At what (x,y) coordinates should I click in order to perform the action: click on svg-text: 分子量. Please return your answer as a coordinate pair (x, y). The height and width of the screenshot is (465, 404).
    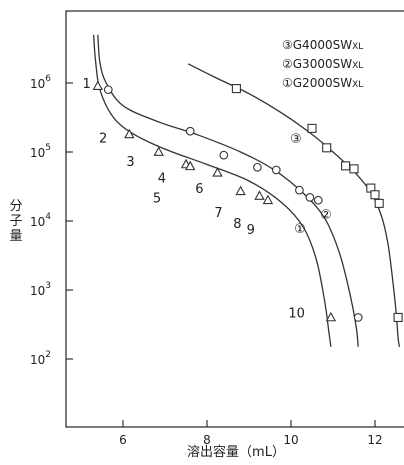
    Looking at the image, I should click on (15, 221).